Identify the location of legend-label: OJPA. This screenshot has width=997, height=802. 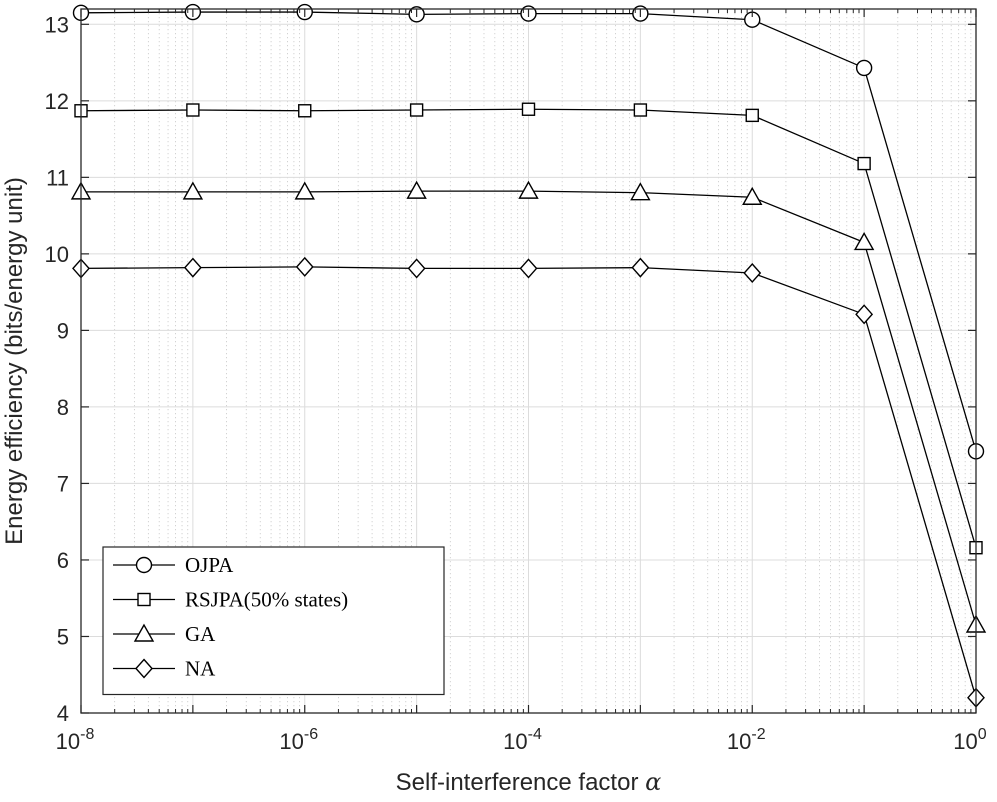
(209, 565).